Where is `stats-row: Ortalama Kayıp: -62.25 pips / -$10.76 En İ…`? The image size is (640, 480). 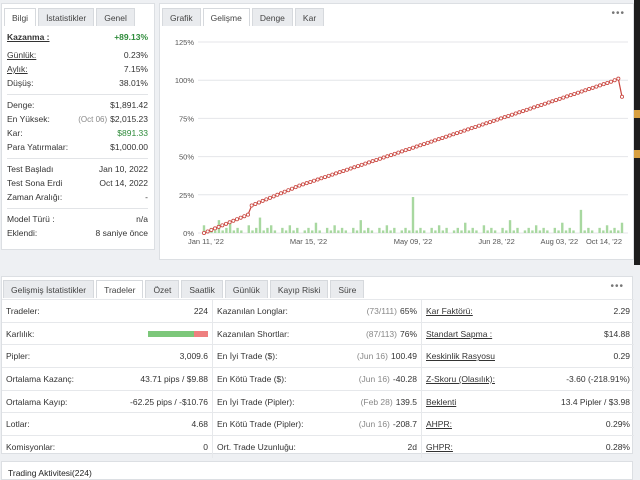 stats-row: Ortalama Kayıp: -62.25 pips / -$10.76 En İ… is located at coordinates (318, 401).